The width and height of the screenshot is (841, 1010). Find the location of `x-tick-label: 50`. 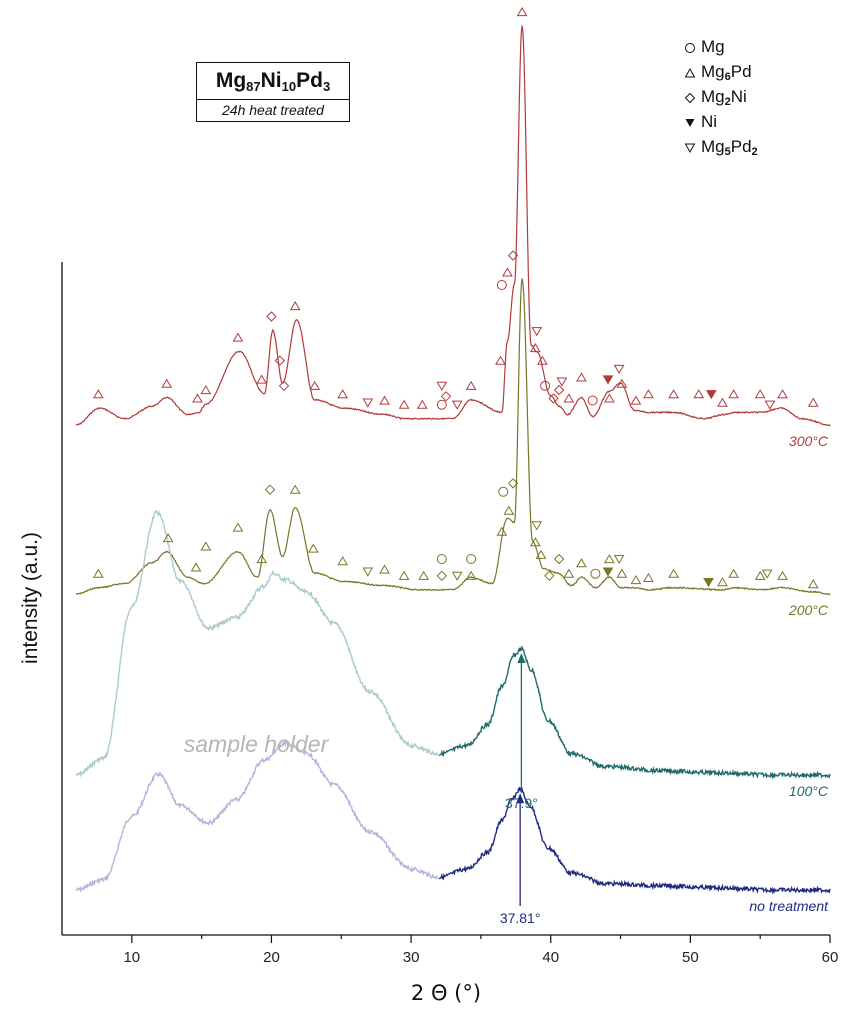

x-tick-label: 50 is located at coordinates (690, 957).